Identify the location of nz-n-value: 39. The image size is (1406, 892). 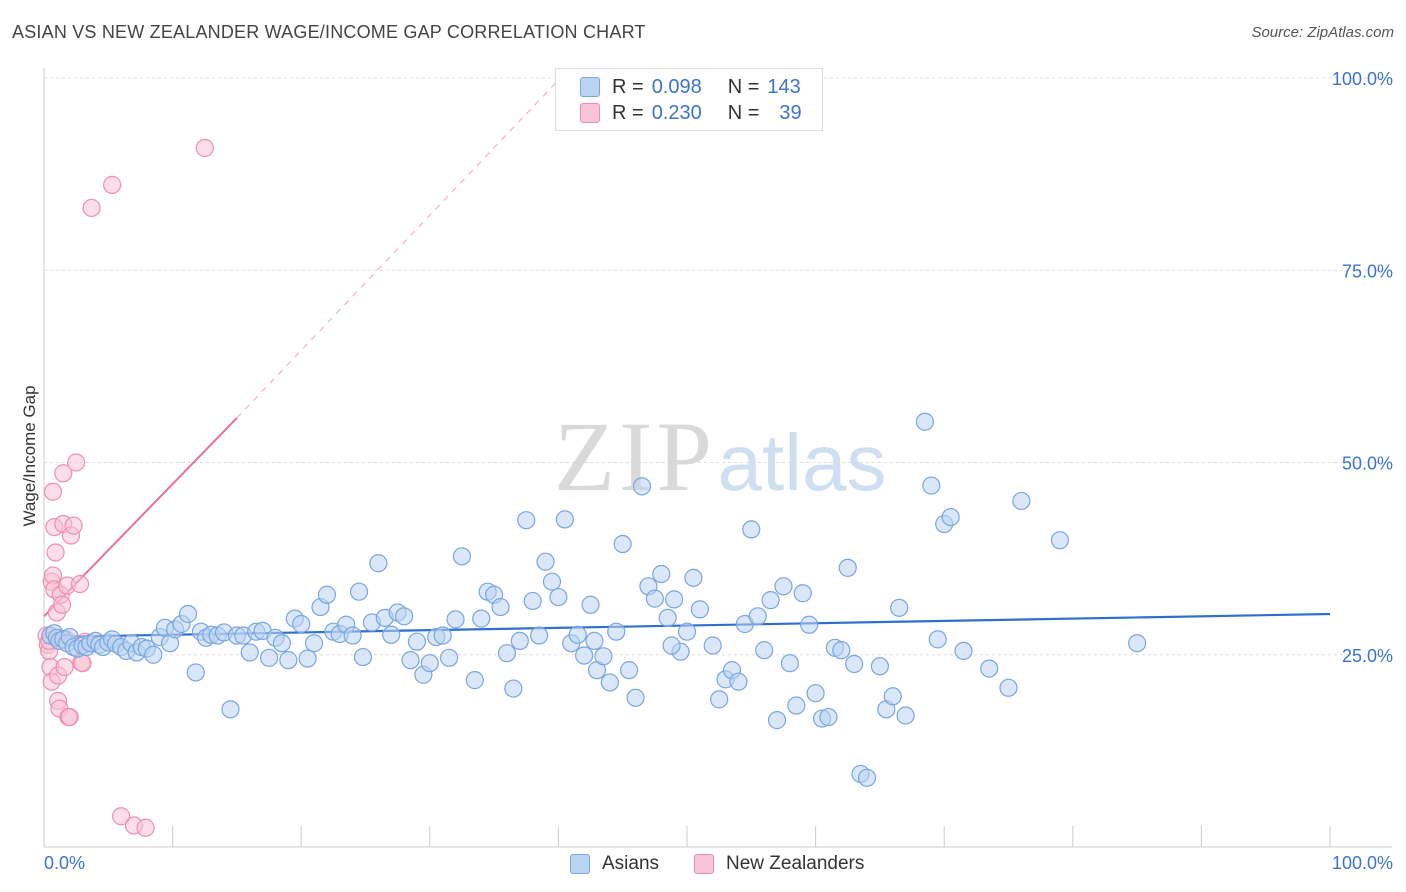
(790, 112).